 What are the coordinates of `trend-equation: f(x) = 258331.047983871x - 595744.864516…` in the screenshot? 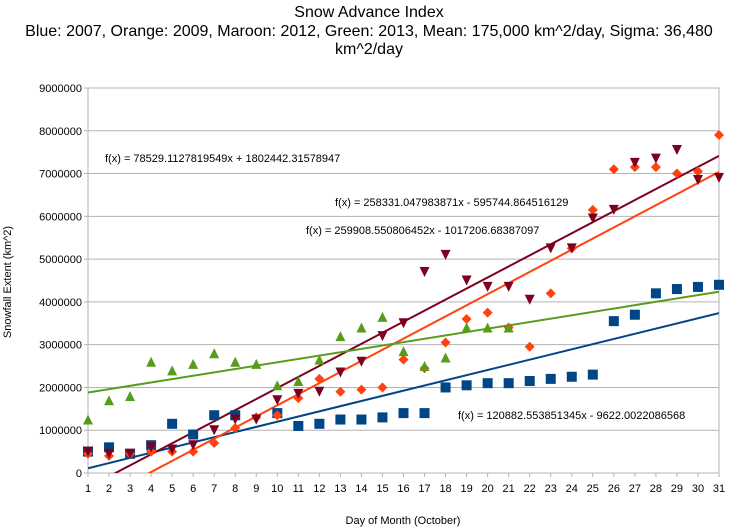 It's located at (451, 203).